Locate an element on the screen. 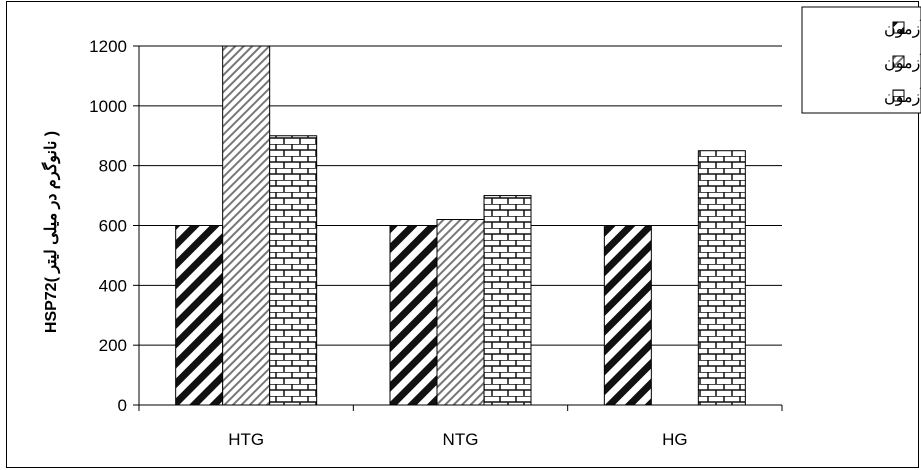 This screenshot has width=921, height=470. y-tick-label: 200 is located at coordinates (113, 345).